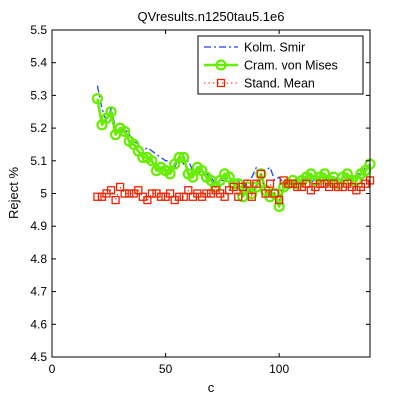 The width and height of the screenshot is (400, 402). I want to click on x-tick-label: 100, so click(279, 369).